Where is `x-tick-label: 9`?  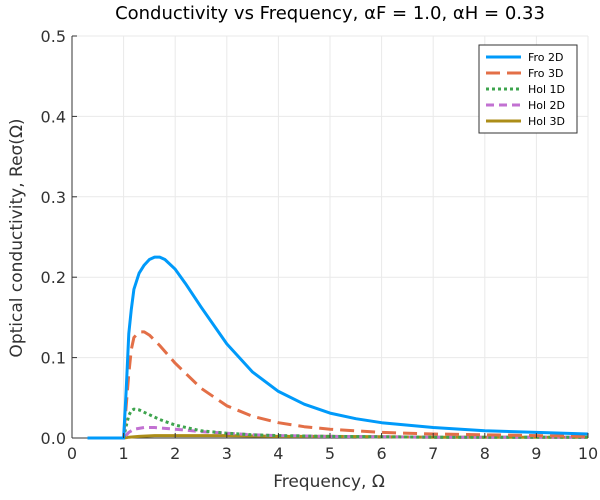 x-tick-label: 9 is located at coordinates (536, 453).